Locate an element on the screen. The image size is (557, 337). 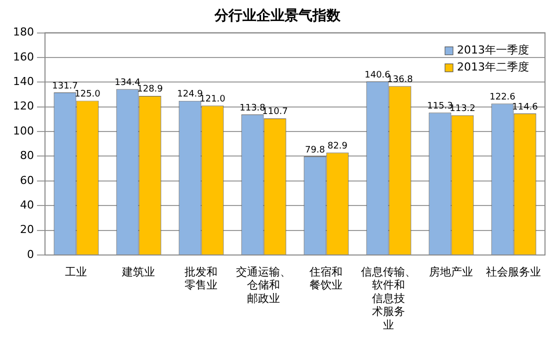
data-label: 128.9 is located at coordinates (150, 89).